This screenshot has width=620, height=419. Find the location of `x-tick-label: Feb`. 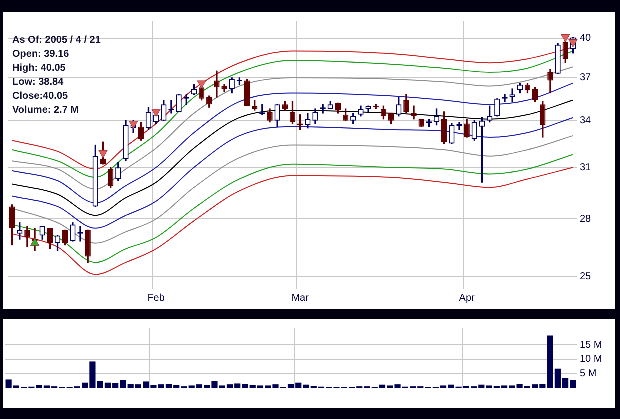

x-tick-label: Feb is located at coordinates (157, 298).